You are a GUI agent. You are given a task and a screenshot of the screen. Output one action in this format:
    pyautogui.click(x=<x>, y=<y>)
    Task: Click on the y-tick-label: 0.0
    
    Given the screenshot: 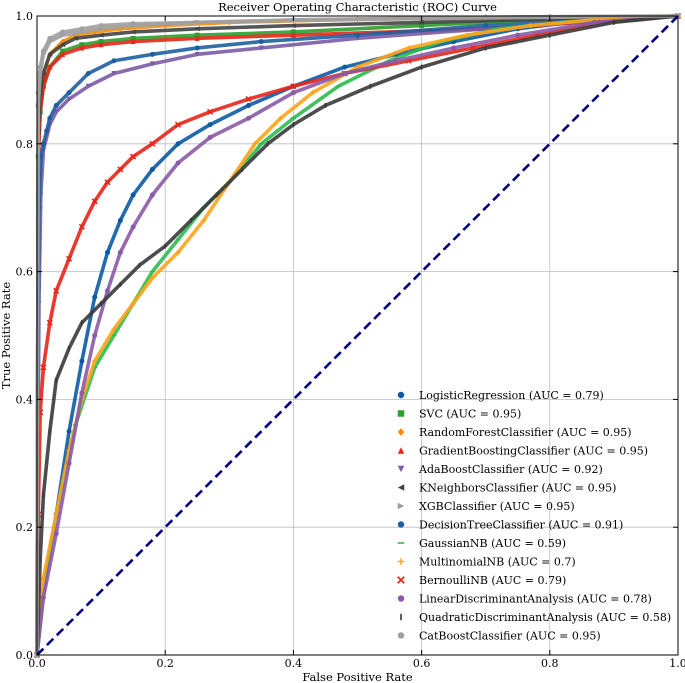 What is the action you would take?
    pyautogui.click(x=25, y=655)
    